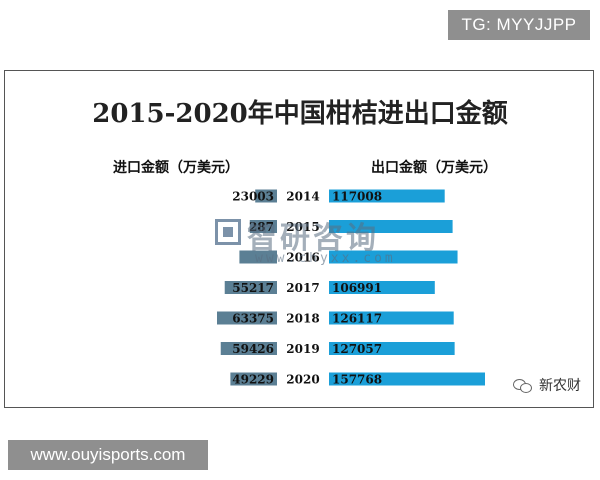 This screenshot has height=480, width=600. I want to click on export-bar-2018, so click(391, 318).